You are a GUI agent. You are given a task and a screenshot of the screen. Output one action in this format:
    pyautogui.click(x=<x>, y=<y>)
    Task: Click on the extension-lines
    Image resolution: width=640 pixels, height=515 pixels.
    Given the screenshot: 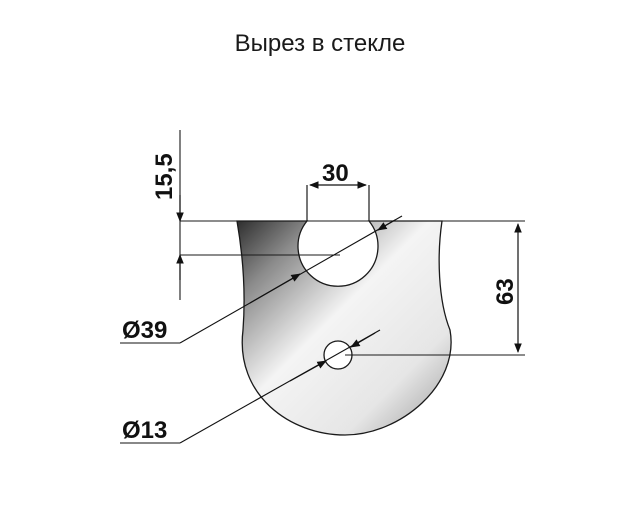 What is the action you would take?
    pyautogui.click(x=352, y=288)
    